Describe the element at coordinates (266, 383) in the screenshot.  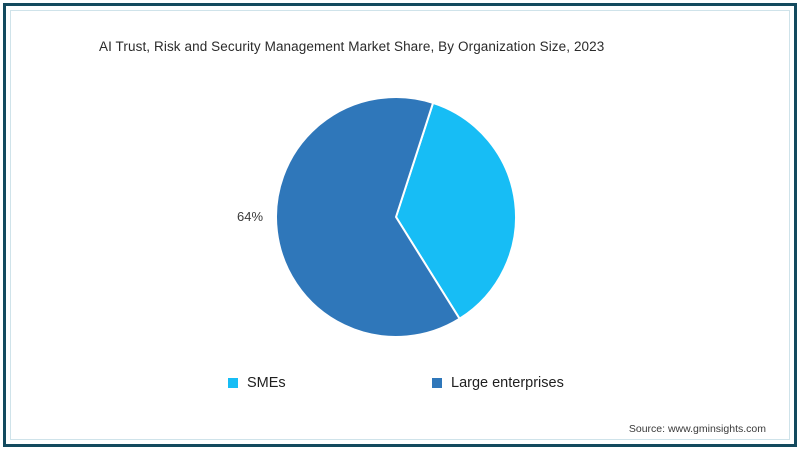
I see `legend-label-smes: SMEs` at that location.